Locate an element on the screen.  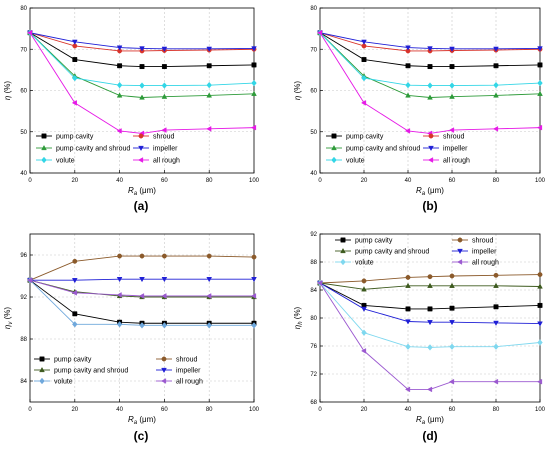
y-axis-label: ηh (%) is located at coordinates (298, 317).